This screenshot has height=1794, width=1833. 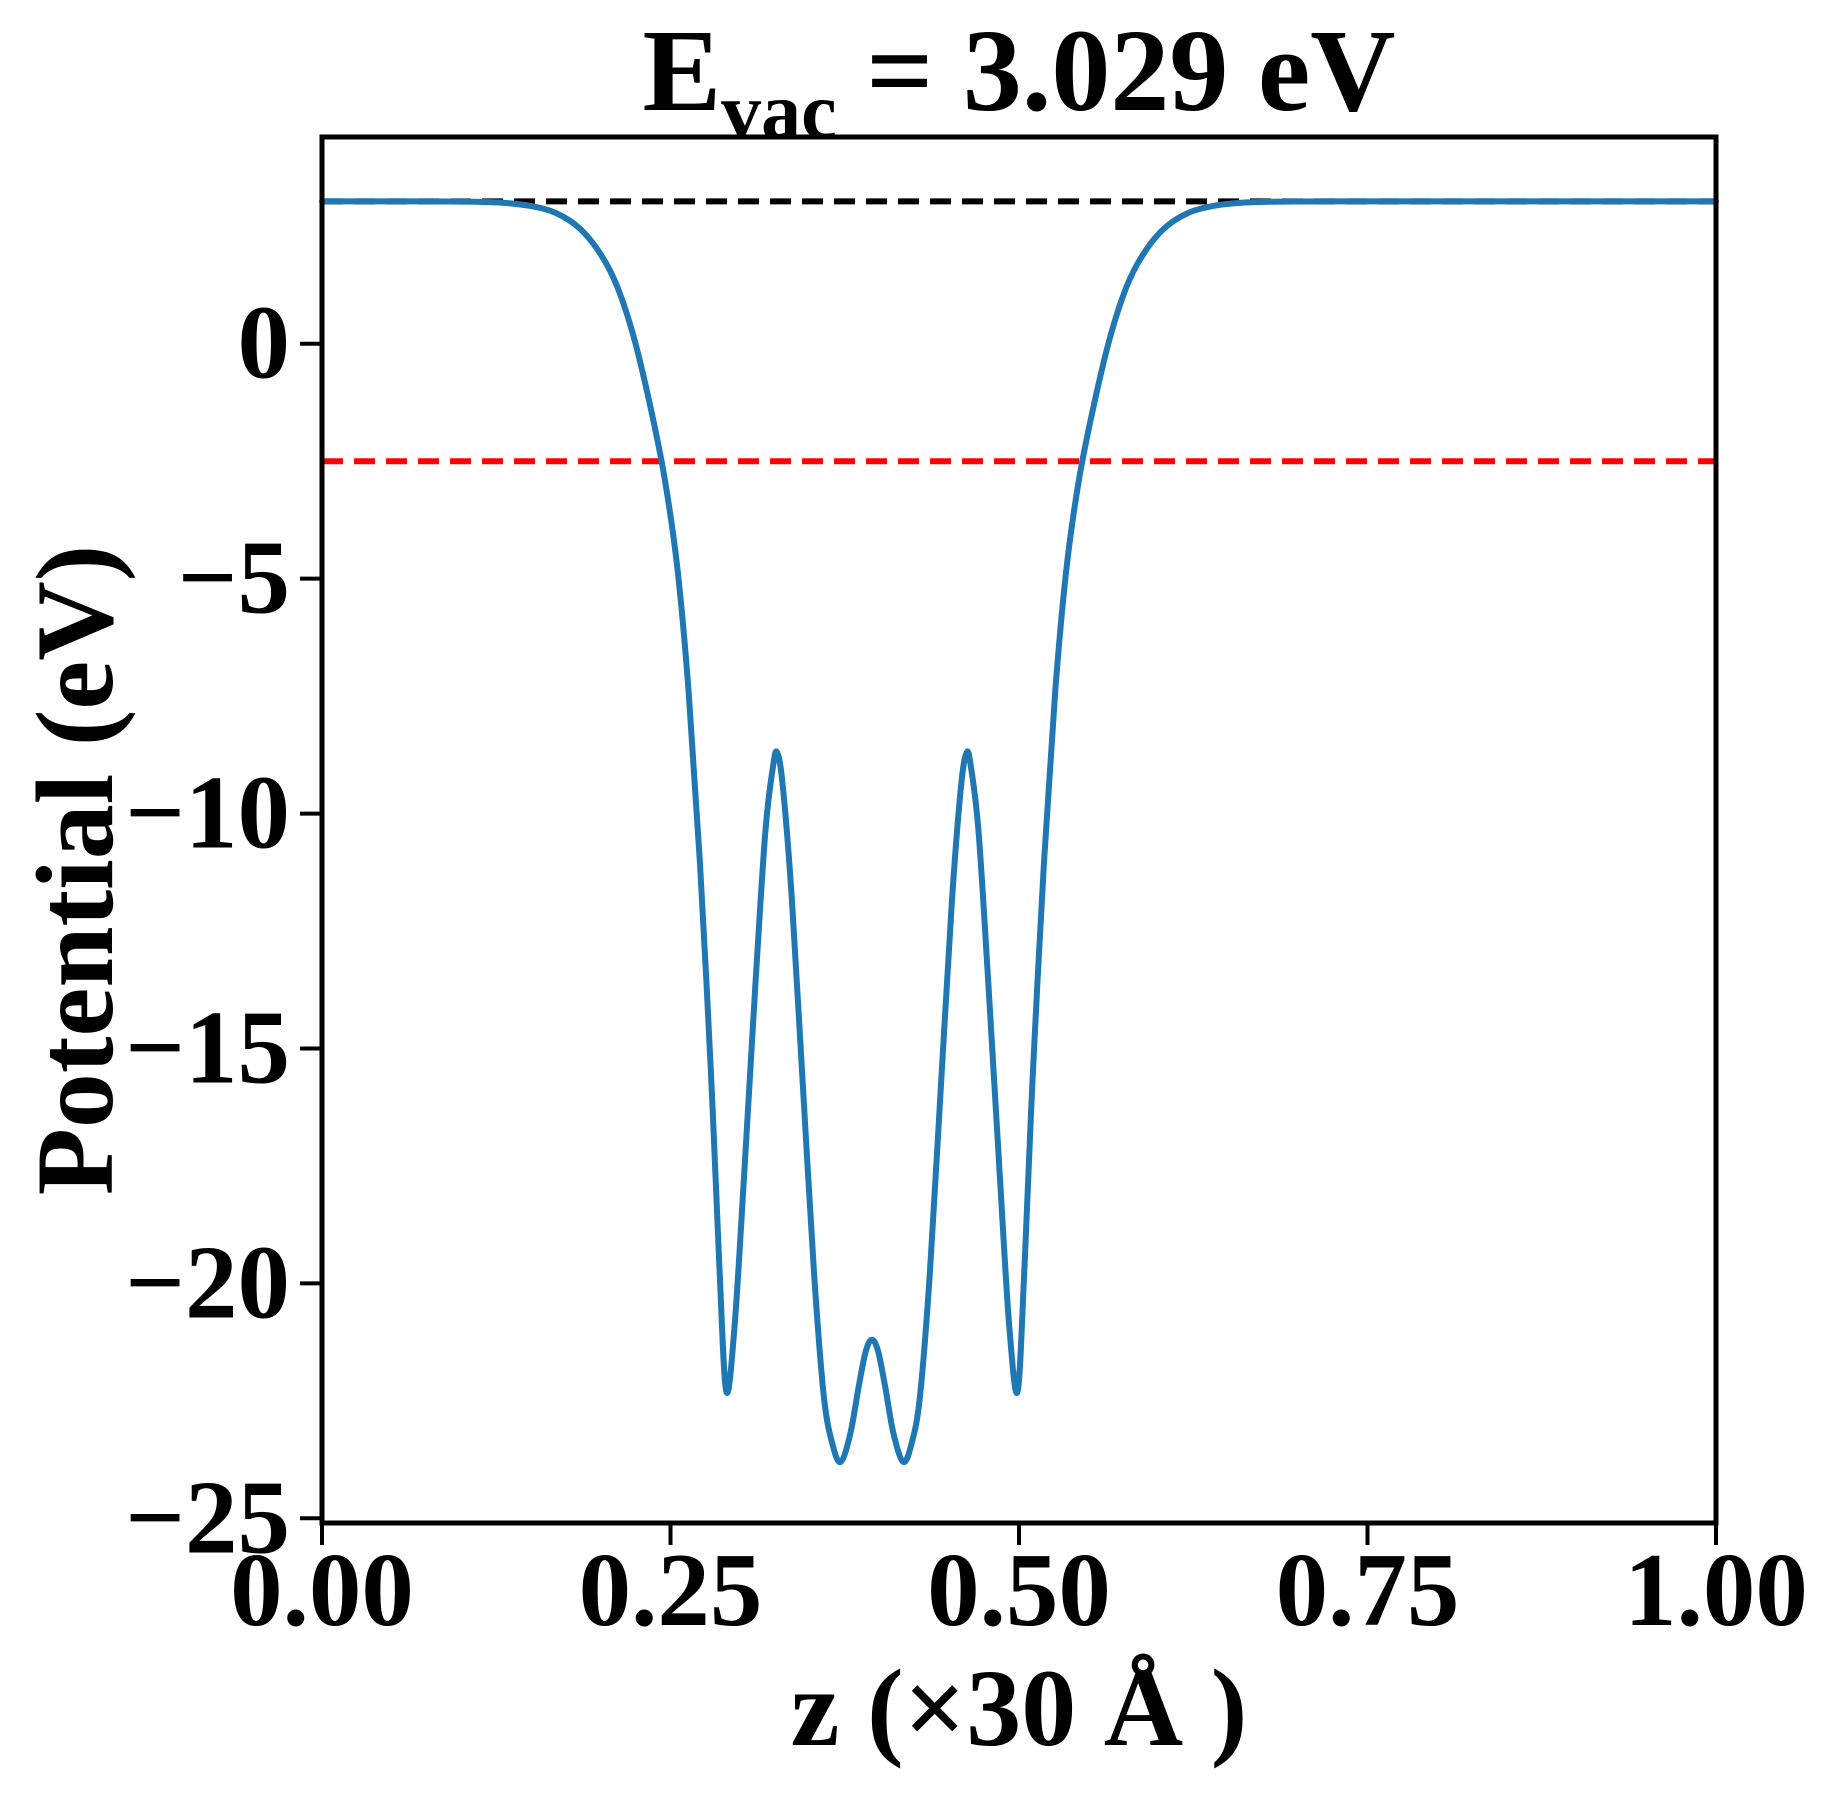 What do you see at coordinates (75, 870) in the screenshot?
I see `y-axis-label: Potential (eV)` at bounding box center [75, 870].